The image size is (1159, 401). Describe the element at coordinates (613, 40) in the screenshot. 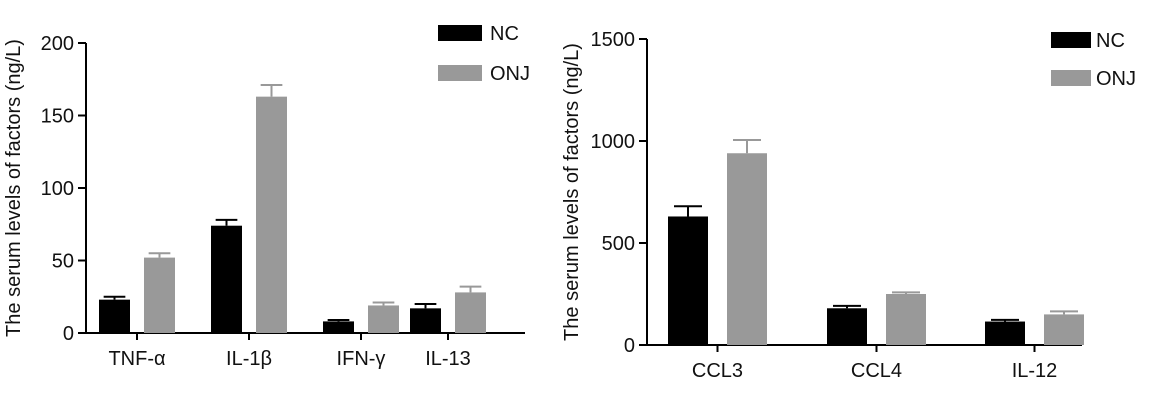

I see `y-tick-label: 1500` at that location.